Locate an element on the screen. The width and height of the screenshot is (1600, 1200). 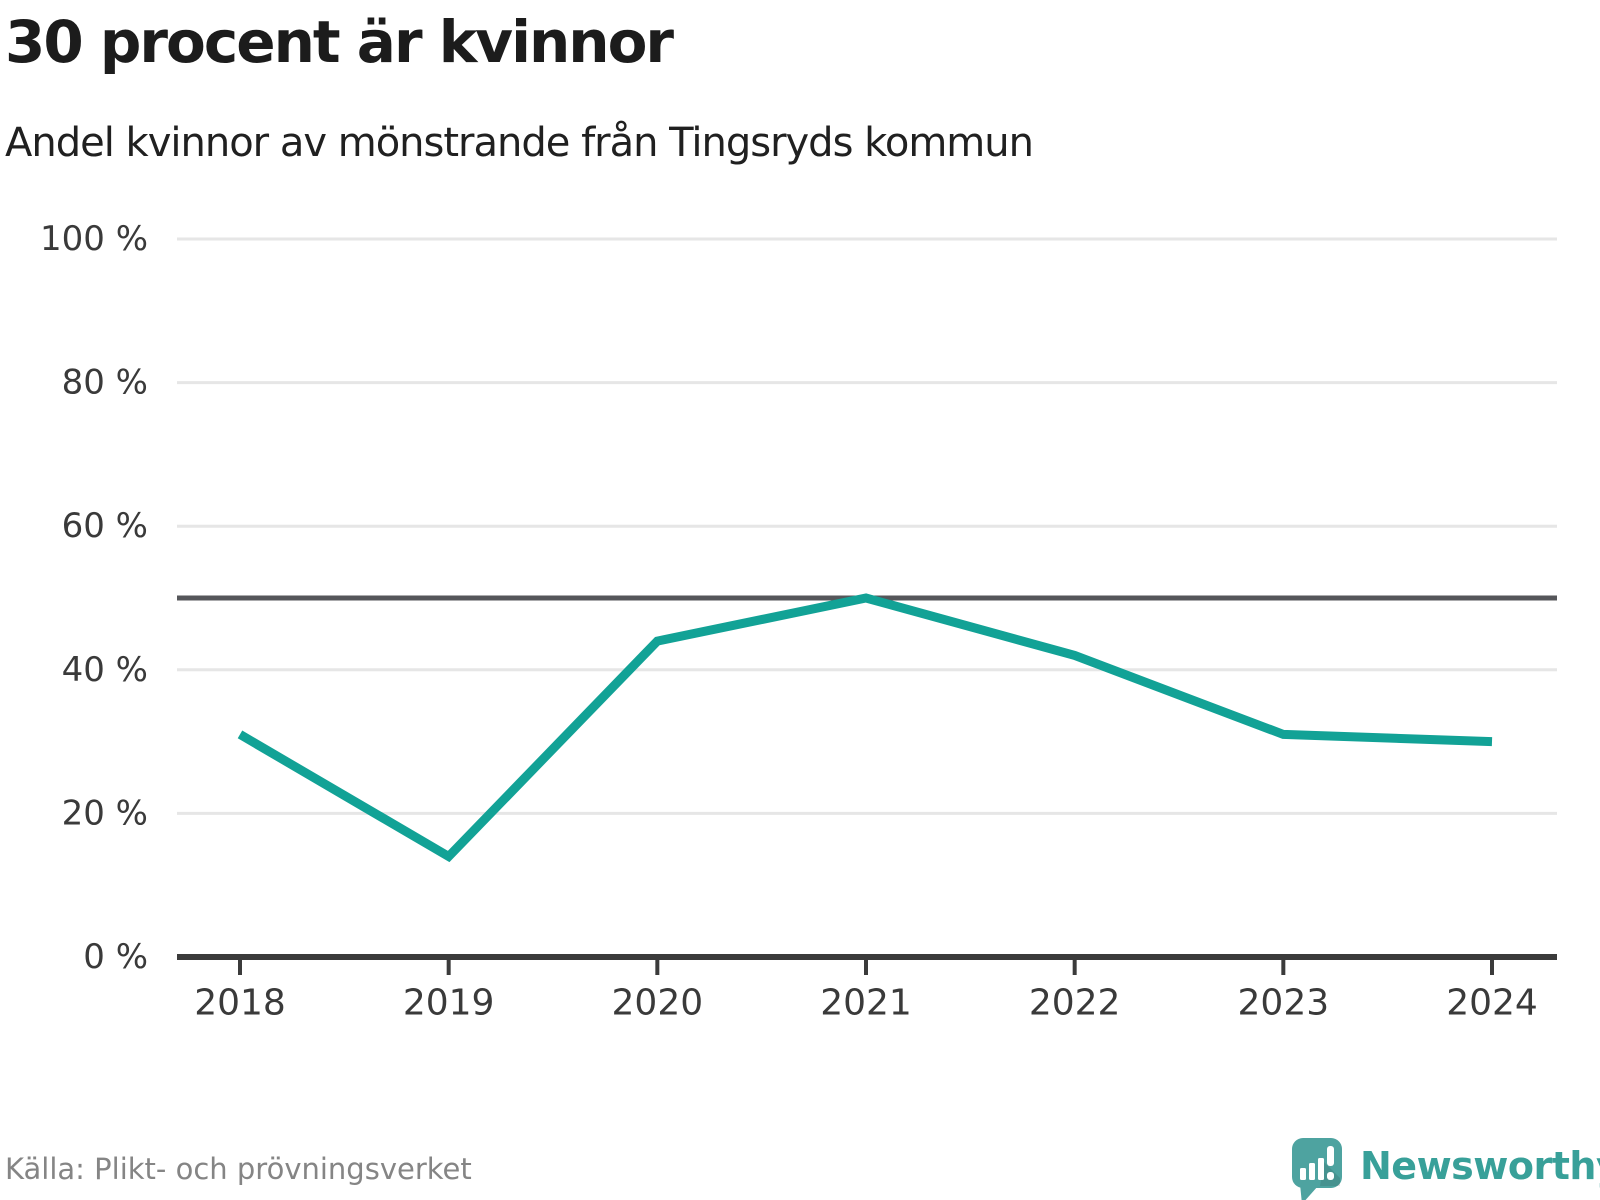
x-axis-label-2018: 2018 is located at coordinates (240, 1003).